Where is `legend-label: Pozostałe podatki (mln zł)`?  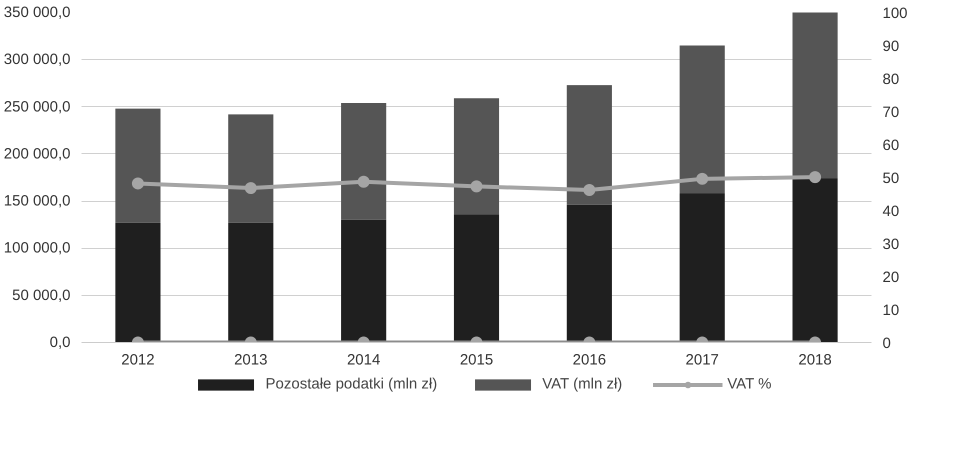 legend-label: Pozostałe podatki (mln zł) is located at coordinates (352, 384).